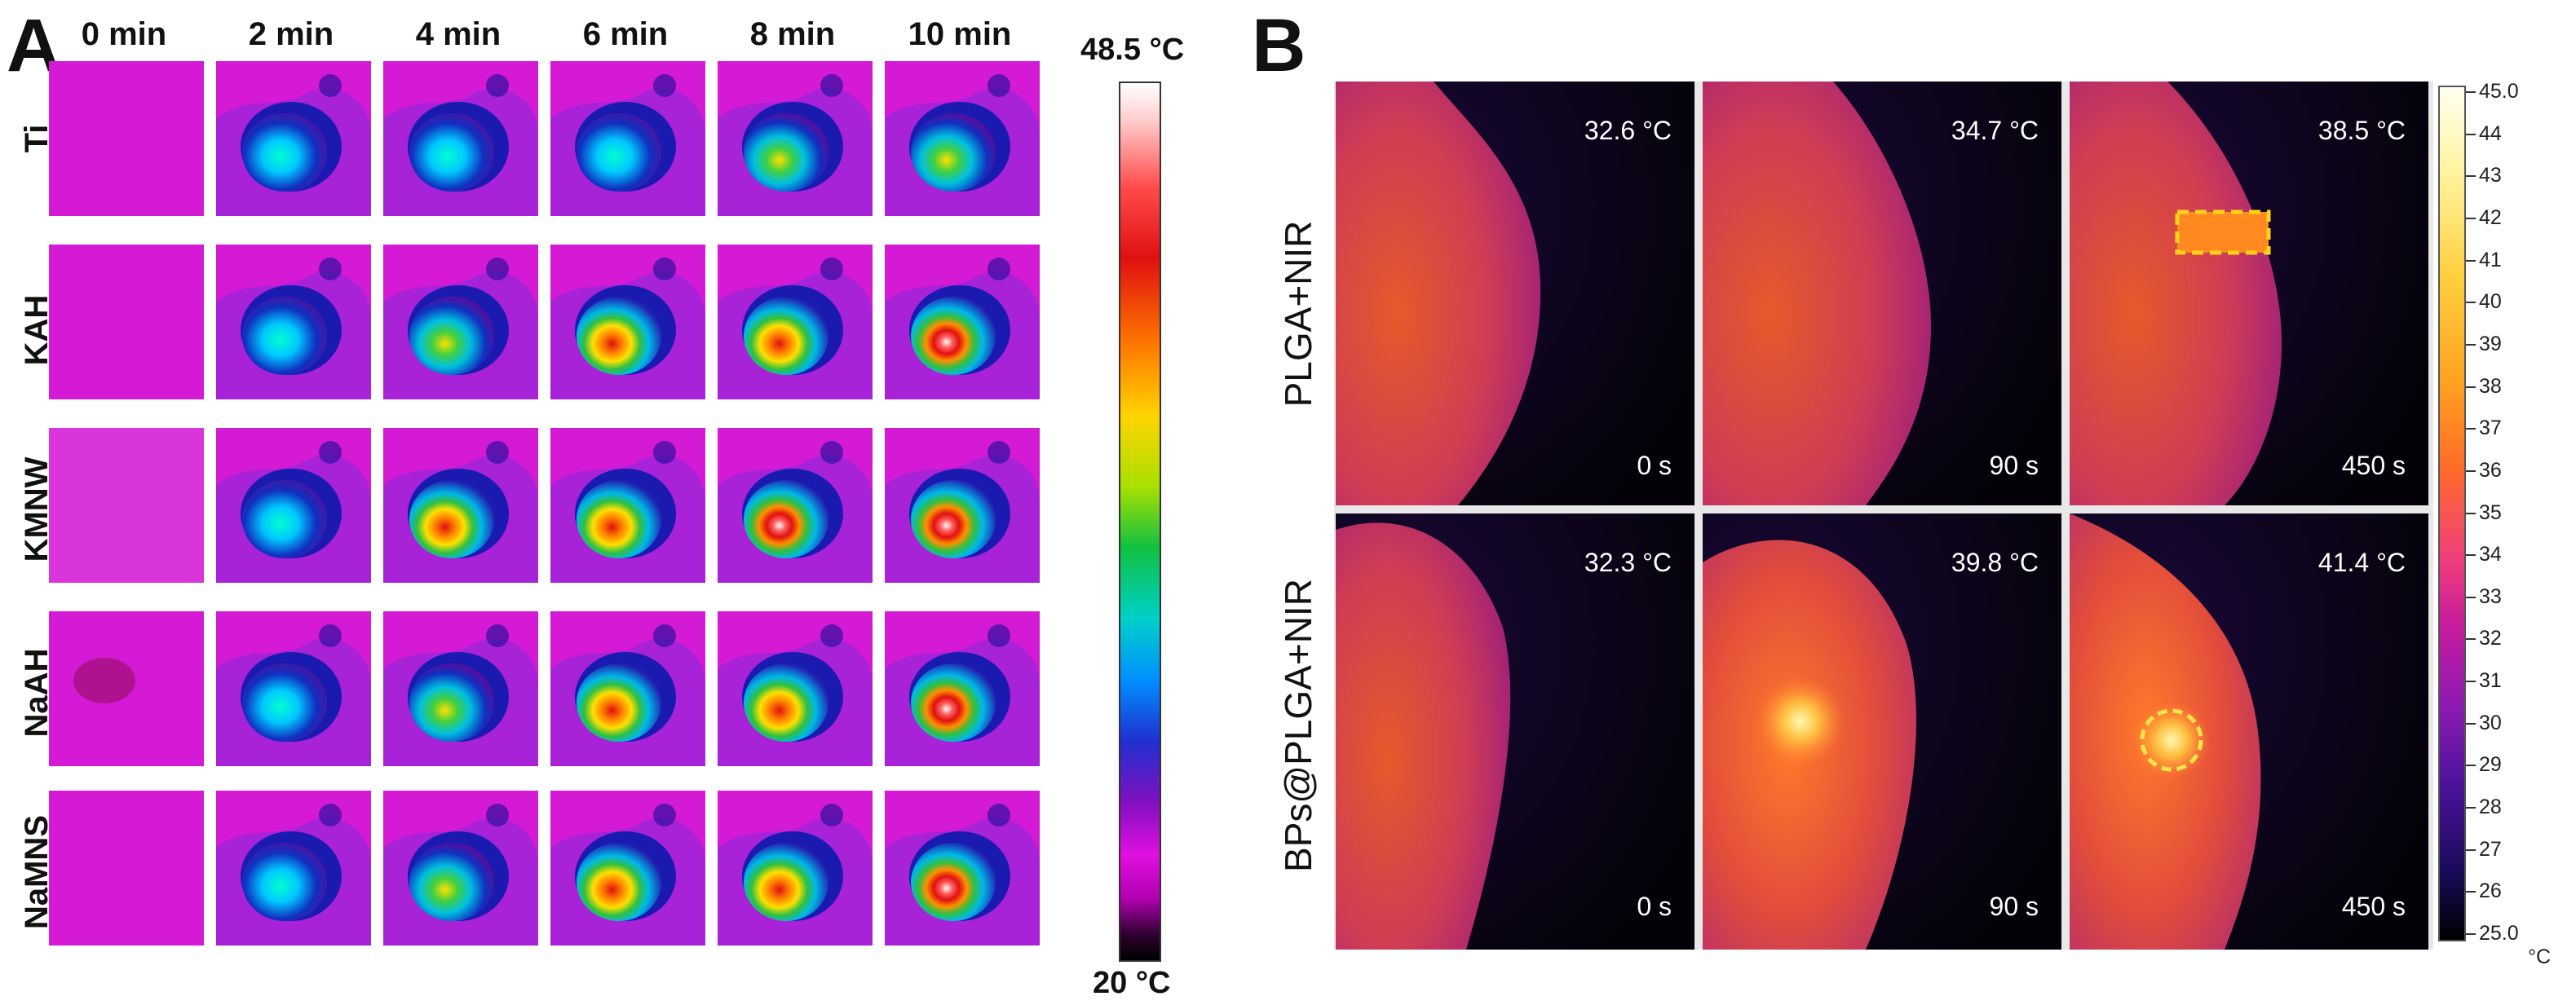 This screenshot has height=1005, width=2576. Describe the element at coordinates (1298, 314) in the screenshot. I see `row-label: PLGA+NIR` at that location.